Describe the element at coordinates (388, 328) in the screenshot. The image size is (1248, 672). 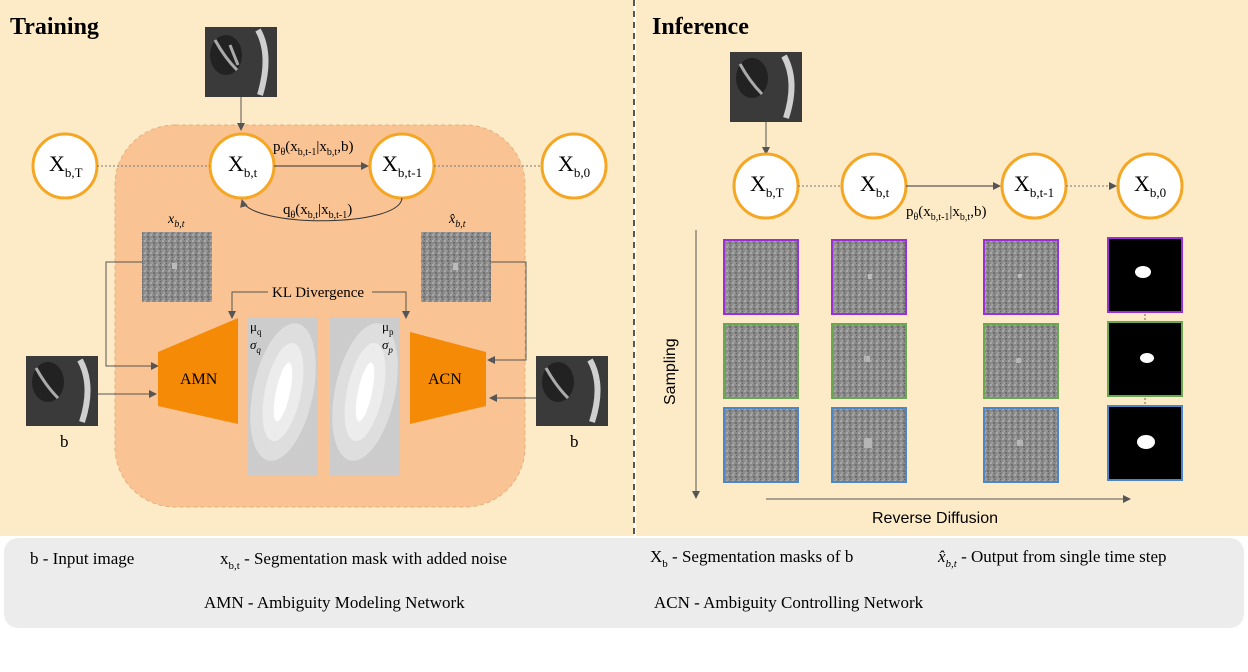
I see `mu-p: μp` at that location.